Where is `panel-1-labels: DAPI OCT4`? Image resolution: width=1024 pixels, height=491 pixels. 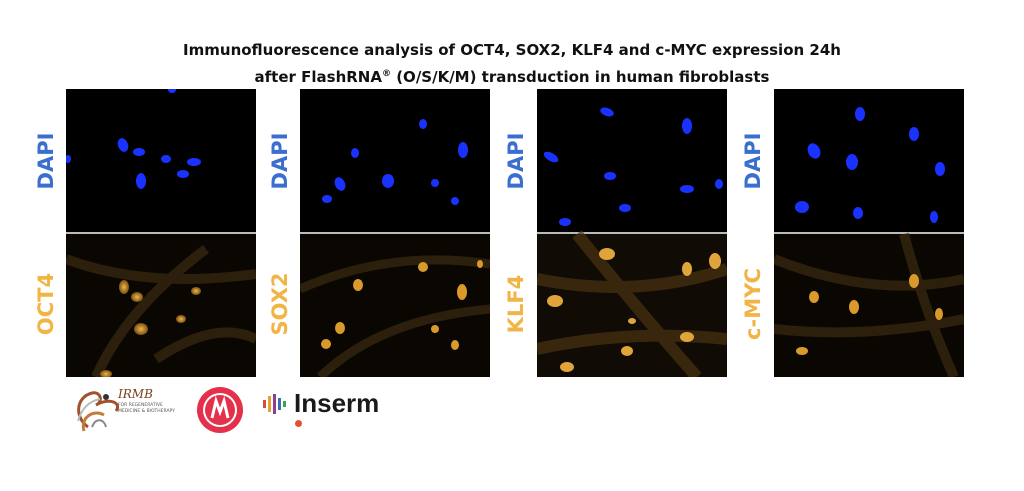 panel-1-labels: DAPI OCT4 is located at coordinates (46, 233).